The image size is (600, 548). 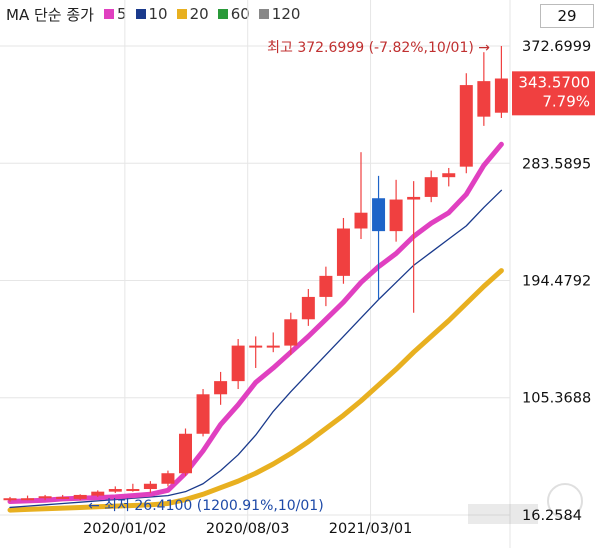 What do you see at coordinates (371, 529) in the screenshot?
I see `x-tick-label: 2021/03/01` at bounding box center [371, 529].